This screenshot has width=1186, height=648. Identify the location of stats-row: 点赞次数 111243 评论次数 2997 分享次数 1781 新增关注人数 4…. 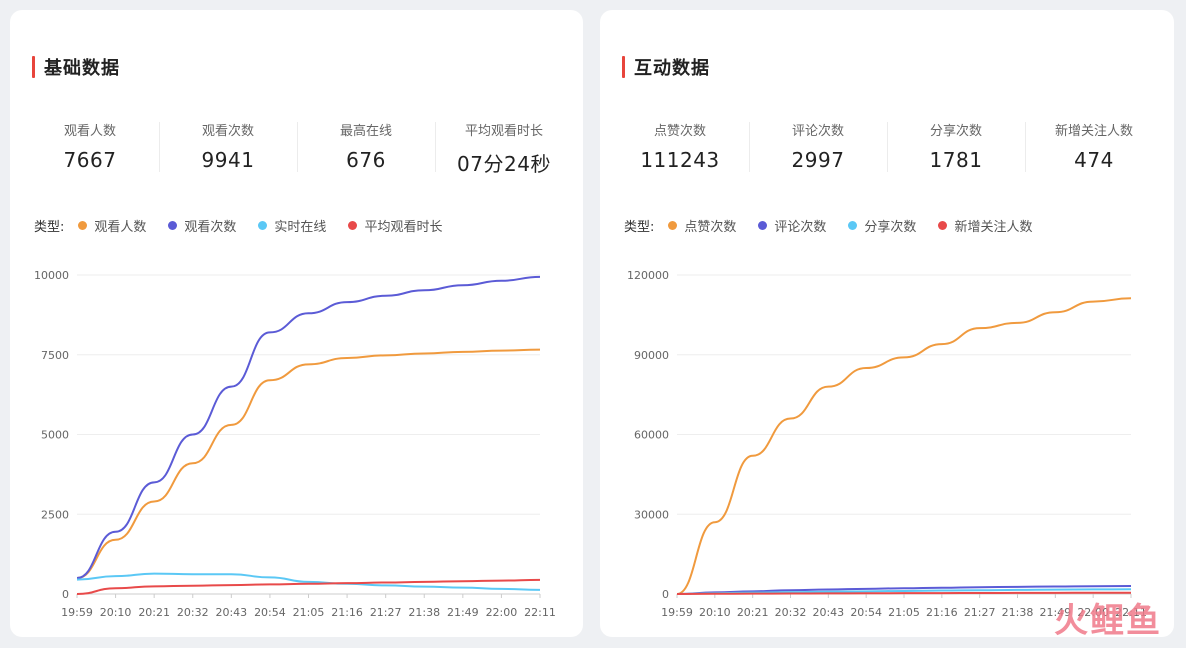
(887, 151).